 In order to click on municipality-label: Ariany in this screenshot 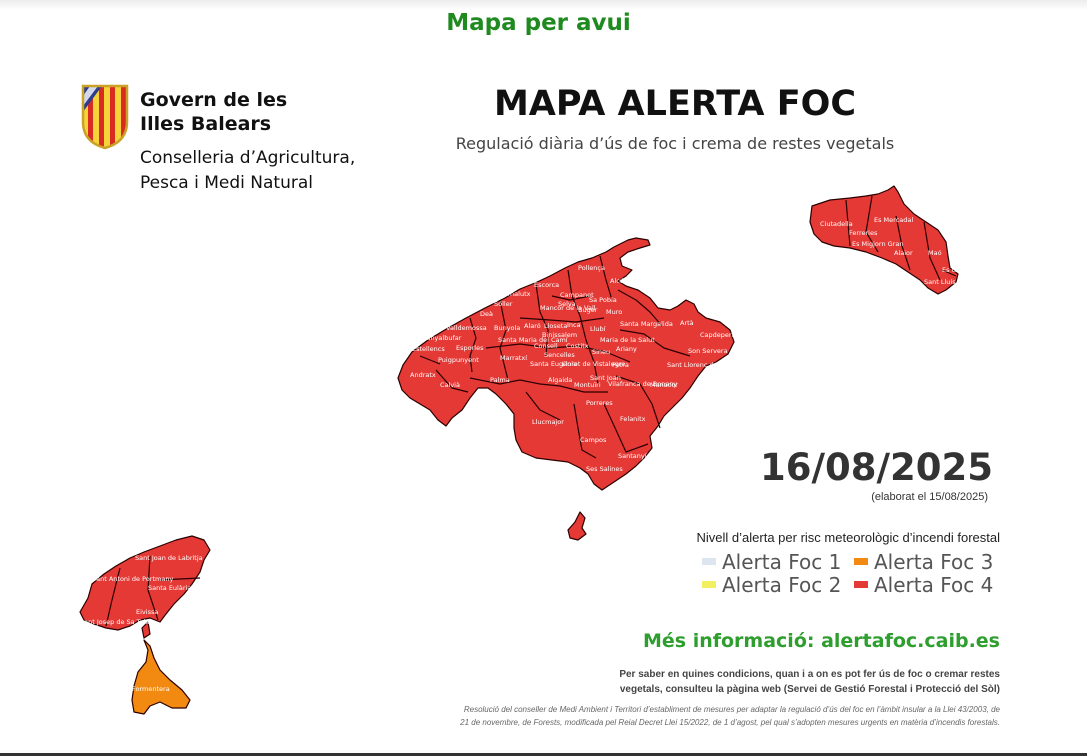, I will do `click(626, 349)`.